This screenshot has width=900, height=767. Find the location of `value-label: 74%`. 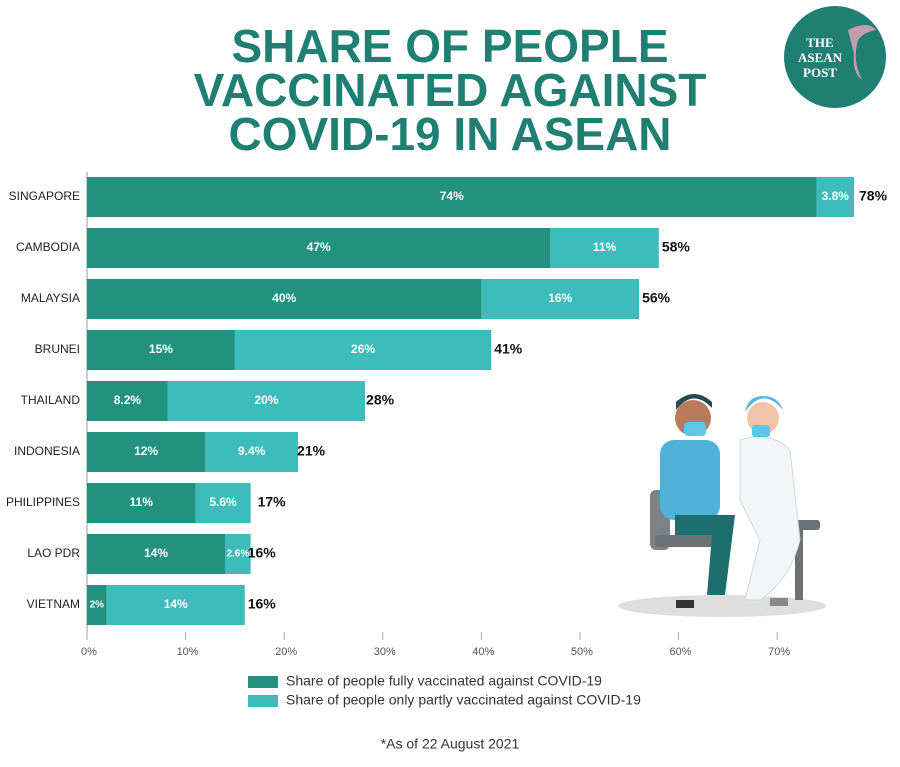

value-label: 74% is located at coordinates (452, 196).